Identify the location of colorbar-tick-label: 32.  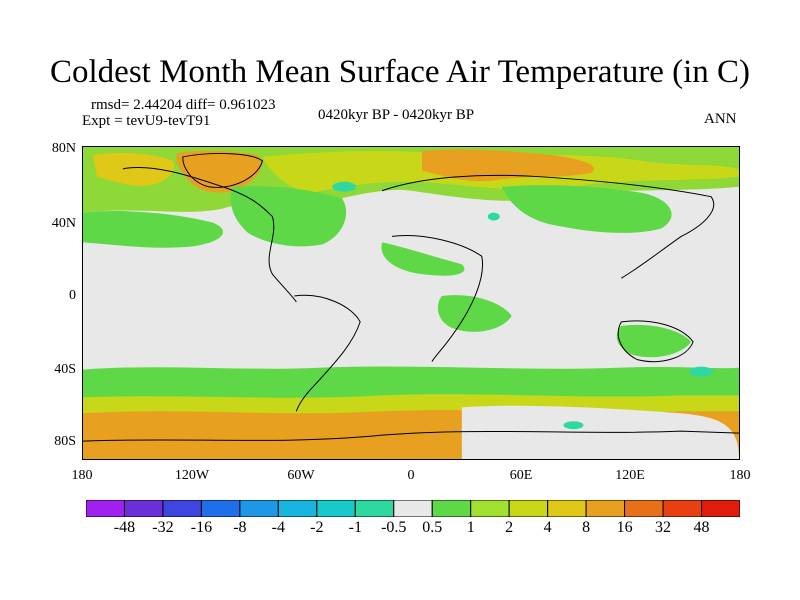
(663, 527).